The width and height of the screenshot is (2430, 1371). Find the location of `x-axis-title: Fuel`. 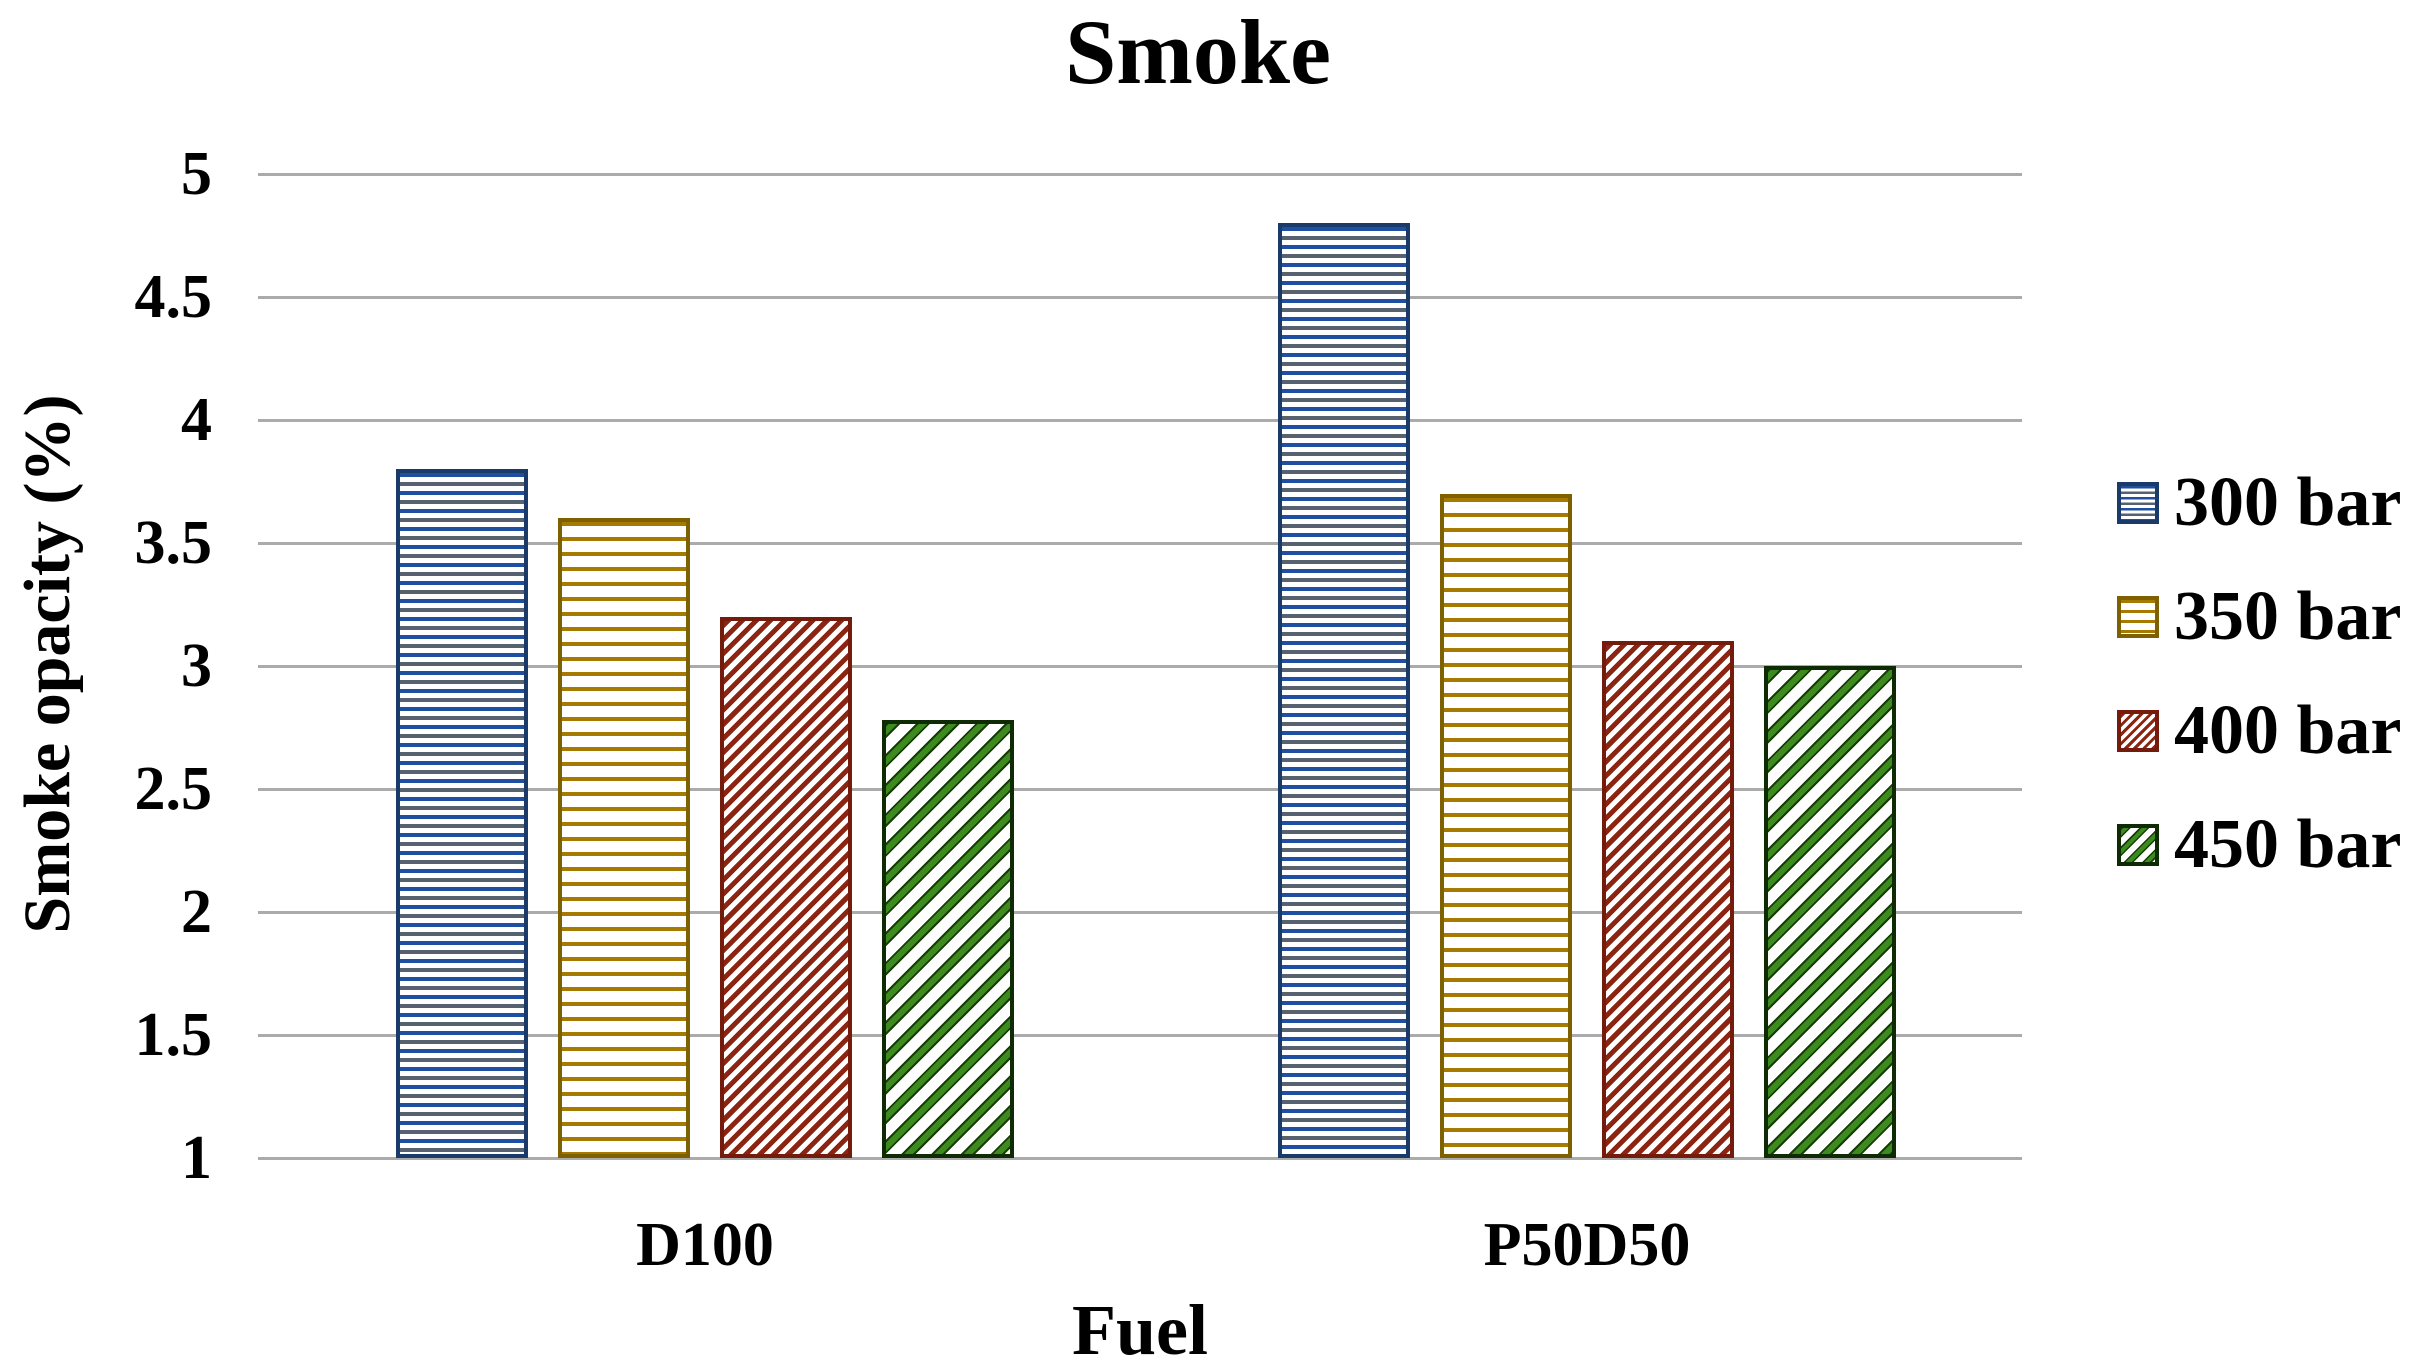

x-axis-title: Fuel is located at coordinates (1140, 1330).